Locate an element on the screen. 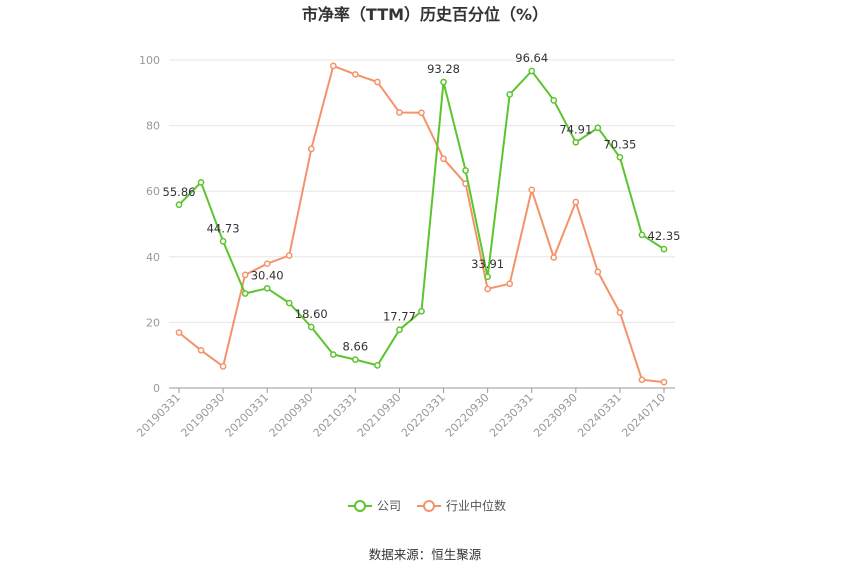 The height and width of the screenshot is (575, 850). legend-item-industry-median: 行业中位数 is located at coordinates (461, 505).